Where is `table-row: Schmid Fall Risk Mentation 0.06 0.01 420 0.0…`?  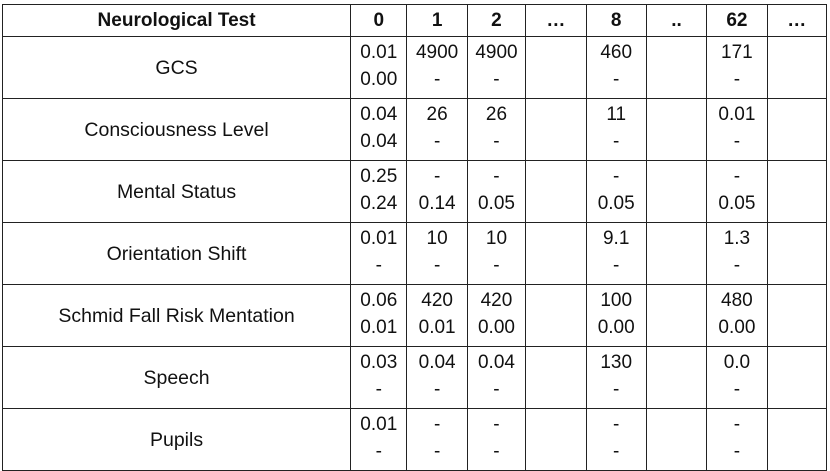 table-row: Schmid Fall Risk Mentation 0.06 0.01 420 0.0… is located at coordinates (414, 315).